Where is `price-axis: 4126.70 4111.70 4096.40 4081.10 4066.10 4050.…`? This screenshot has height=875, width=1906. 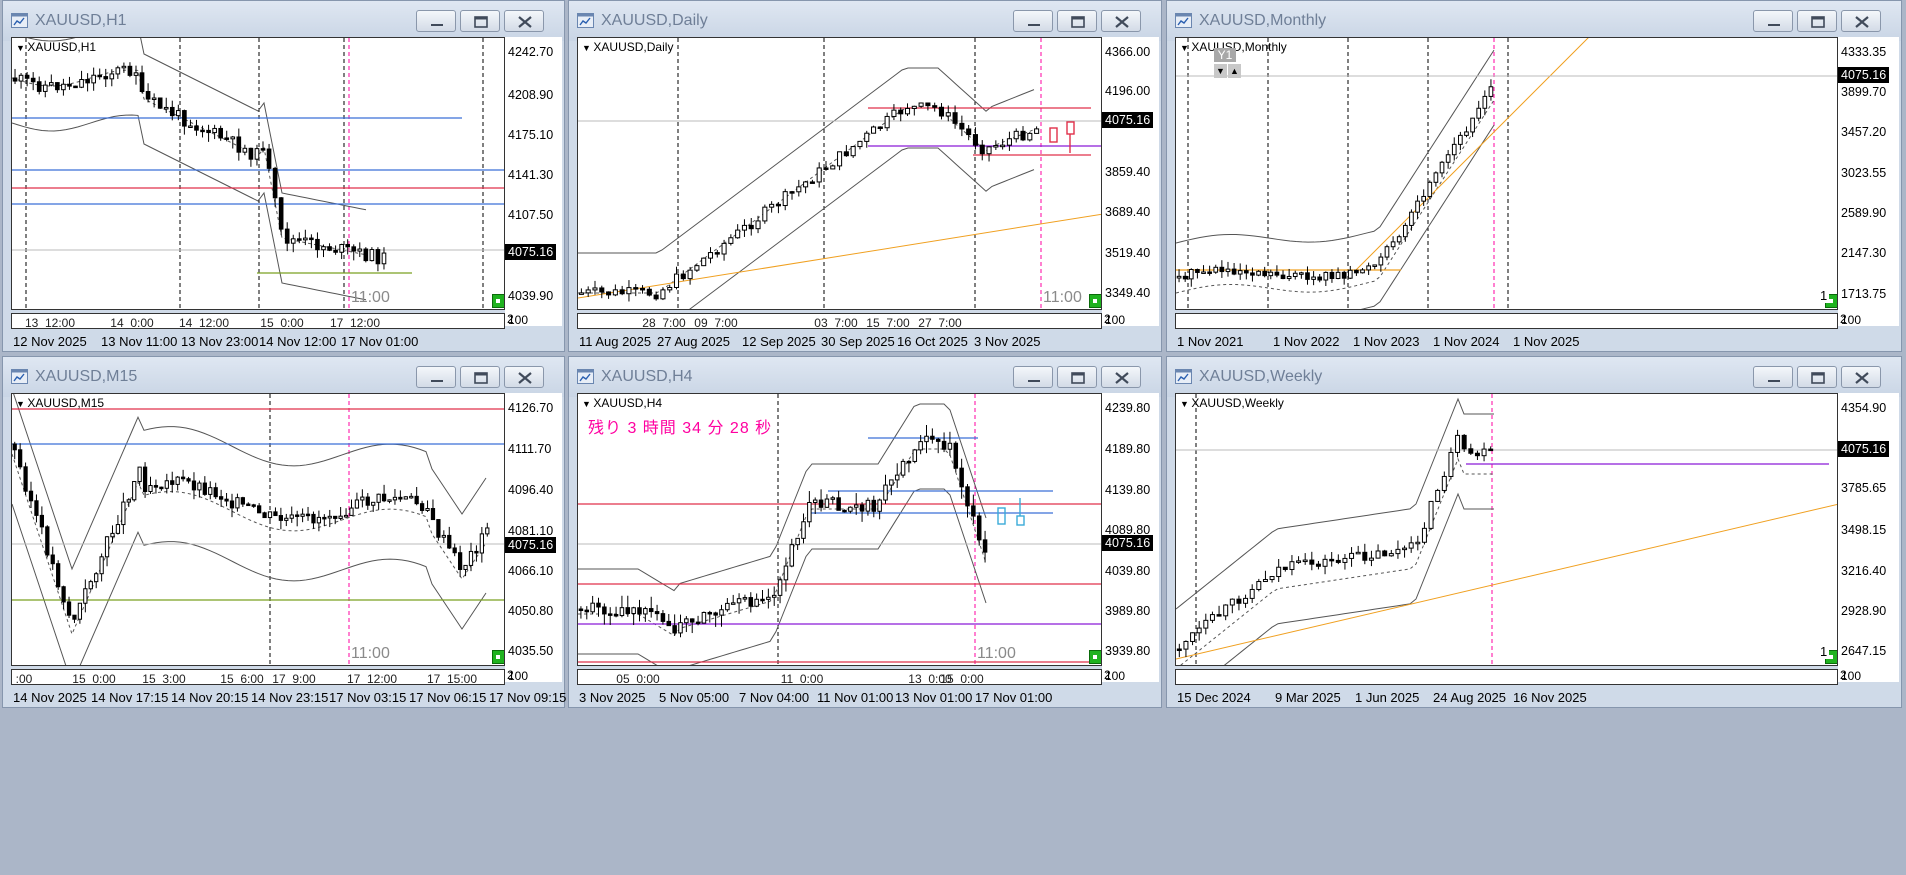
price-axis: 4126.70 4111.70 4096.40 4081.10 4066.10 4050.… is located at coordinates (533, 538).